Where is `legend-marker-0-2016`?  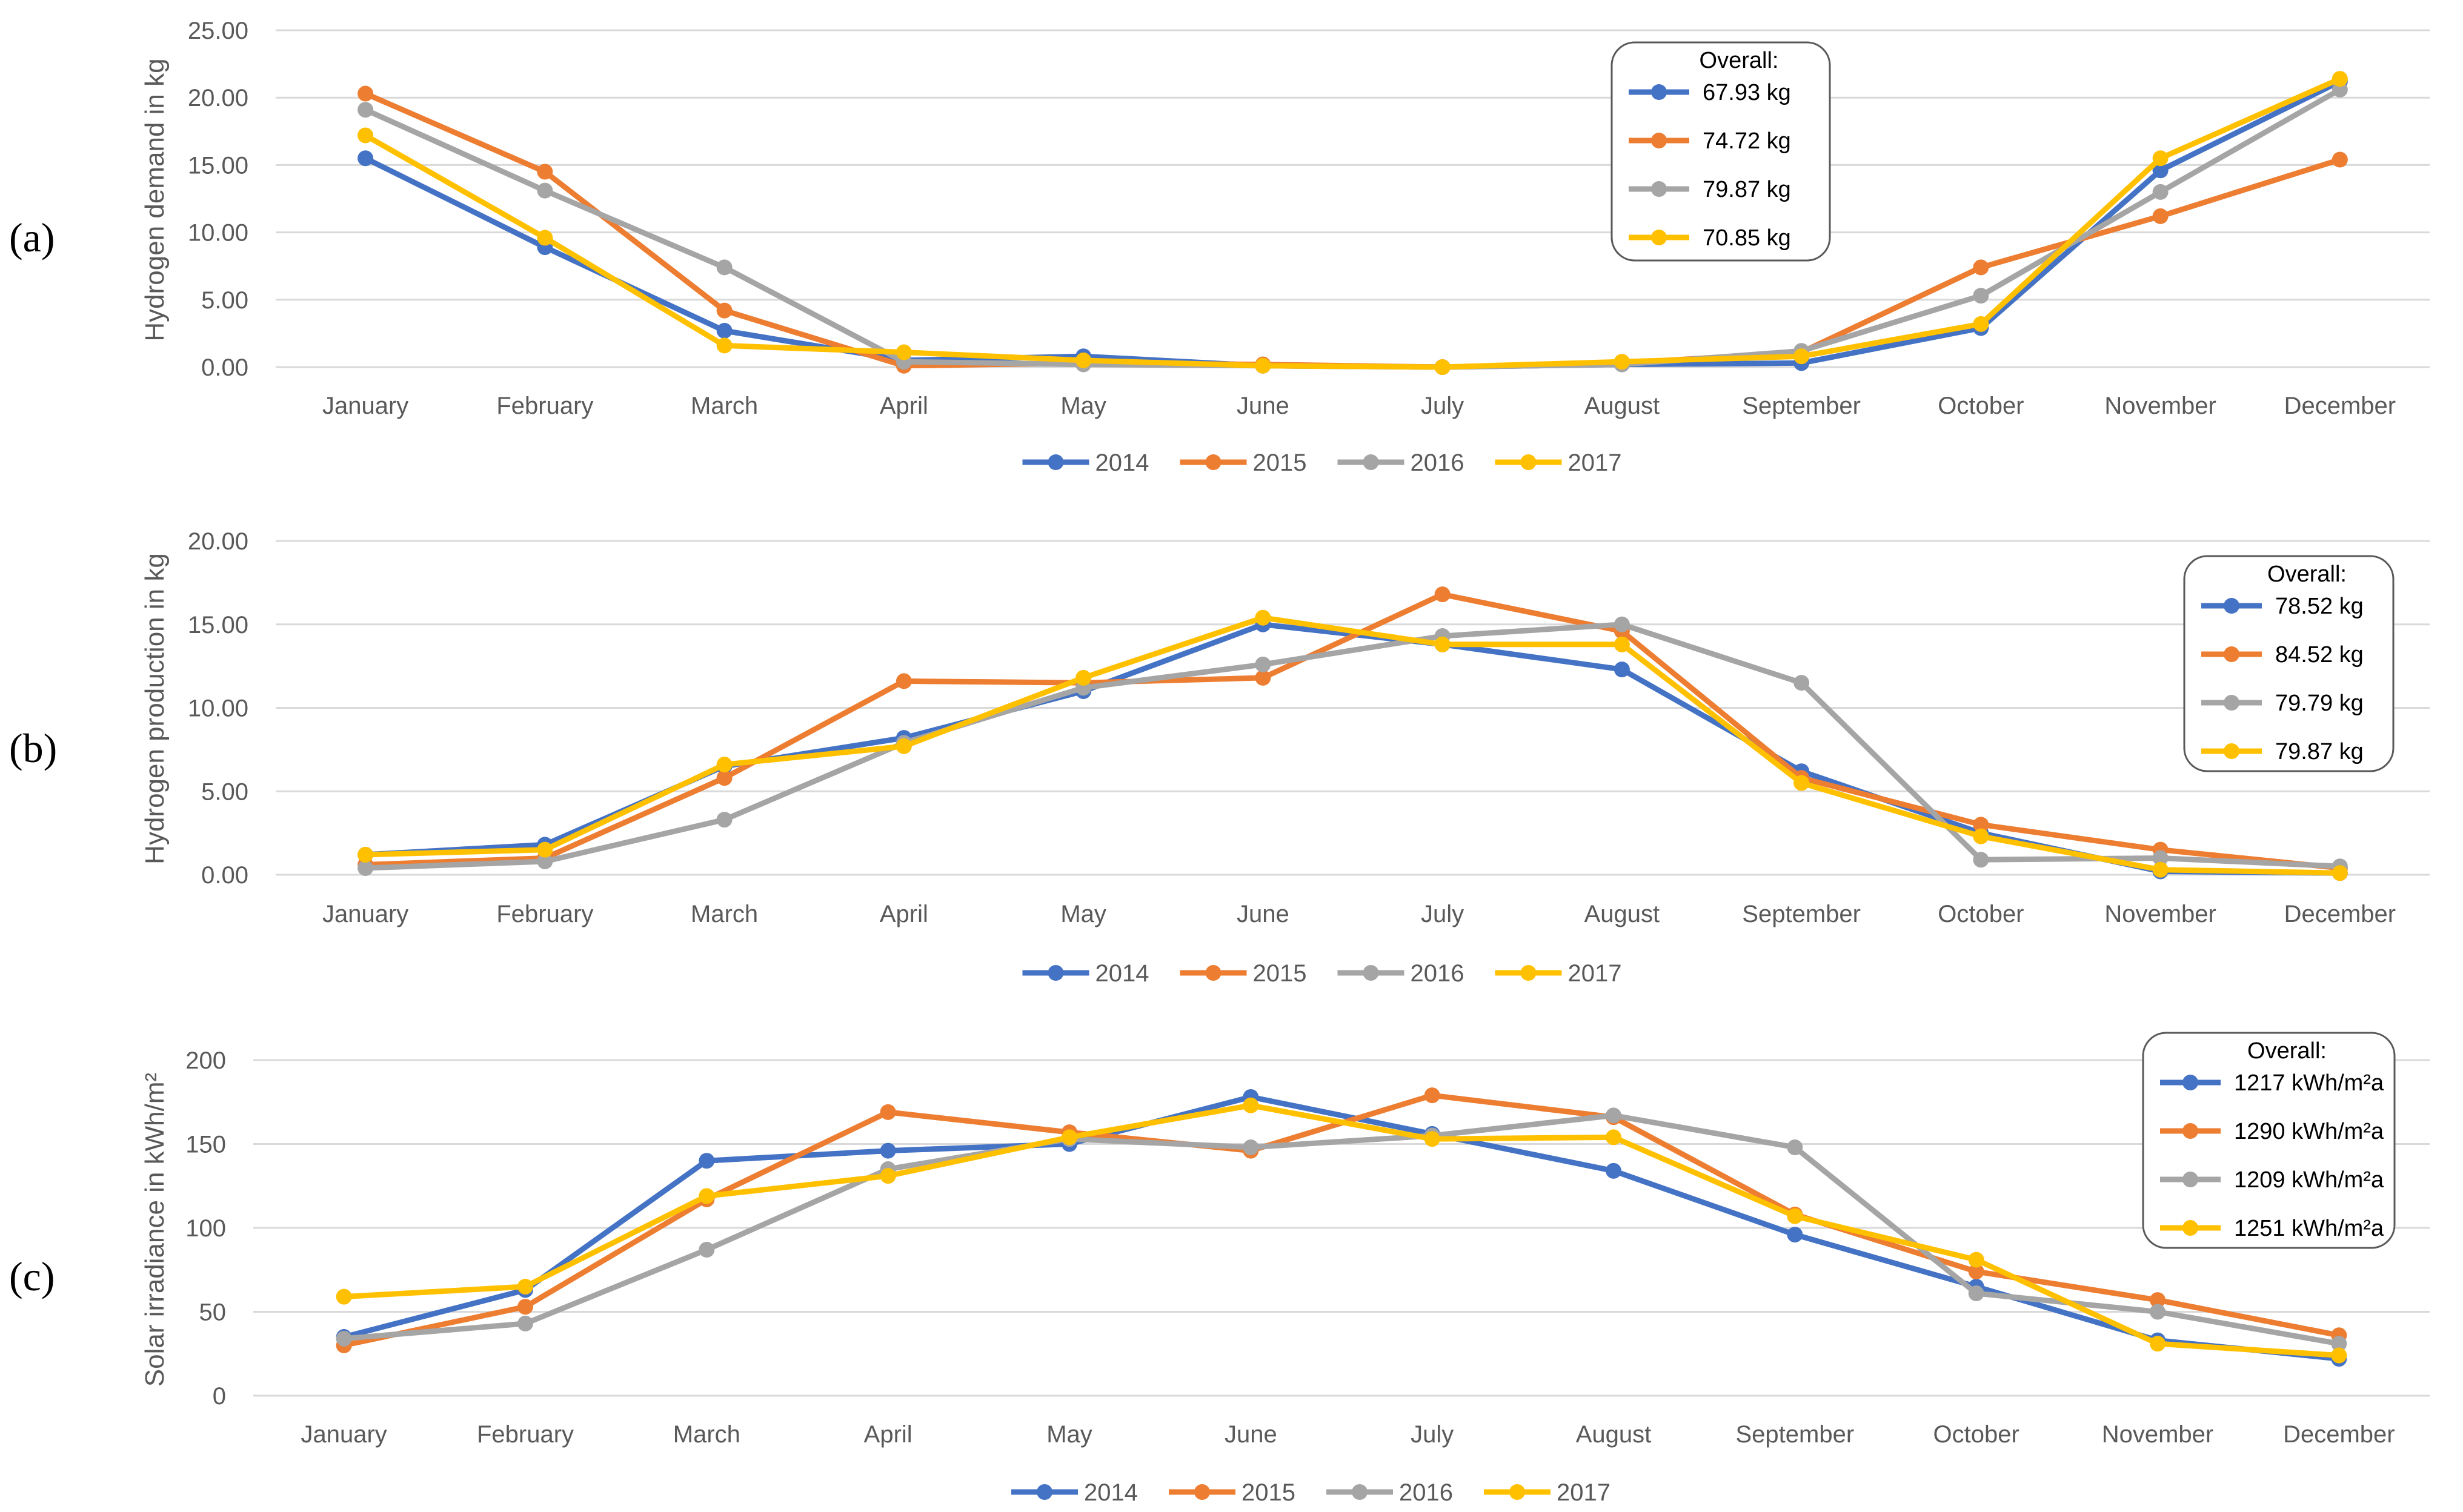 legend-marker-0-2016 is located at coordinates (1371, 462).